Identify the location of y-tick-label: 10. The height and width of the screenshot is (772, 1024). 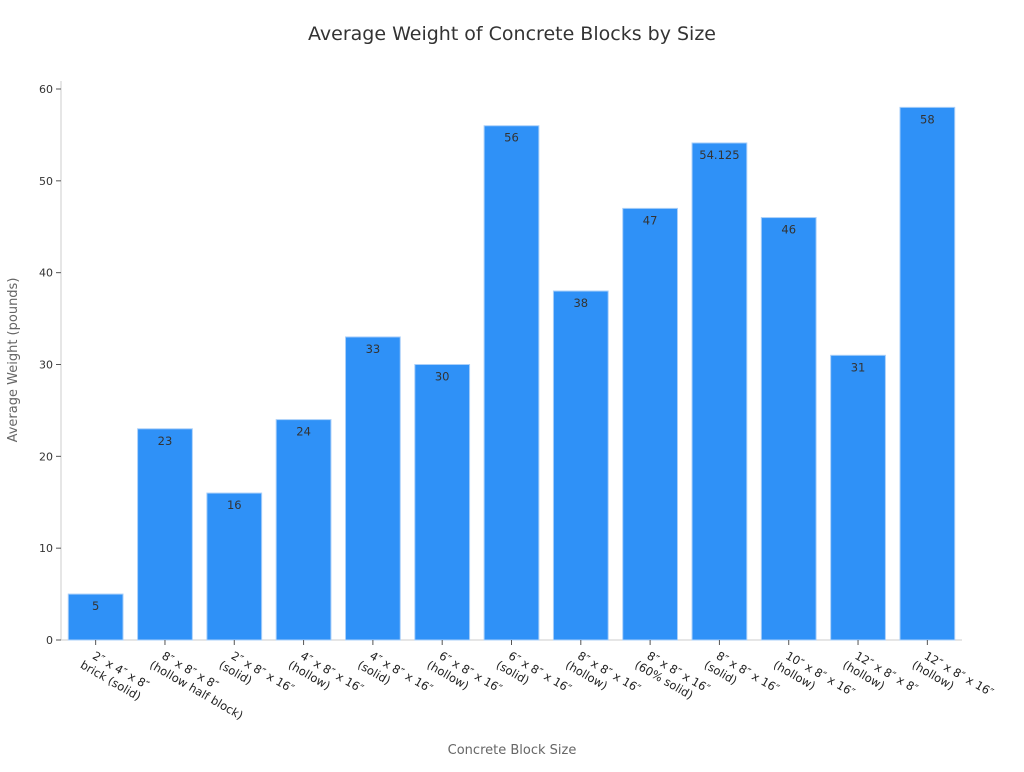
(46, 548).